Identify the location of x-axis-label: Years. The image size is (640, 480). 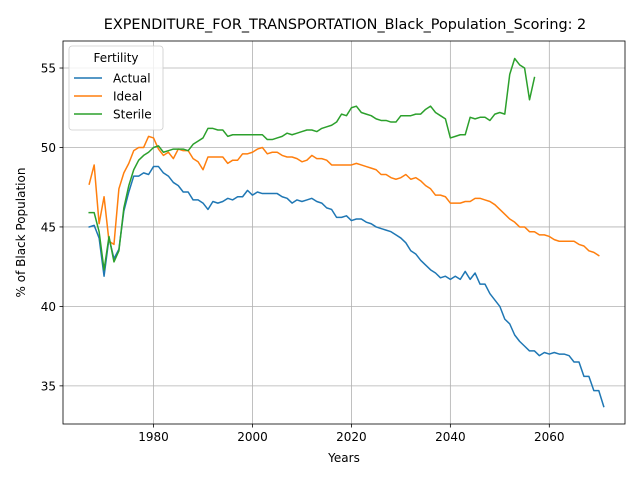
(343, 458).